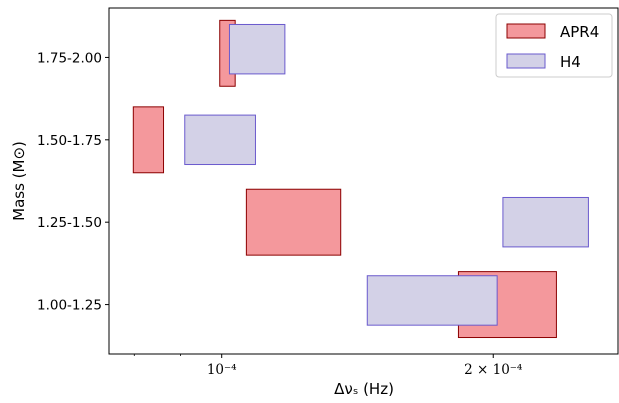  I want to click on legend-label-apr4: APR4, so click(579, 32).